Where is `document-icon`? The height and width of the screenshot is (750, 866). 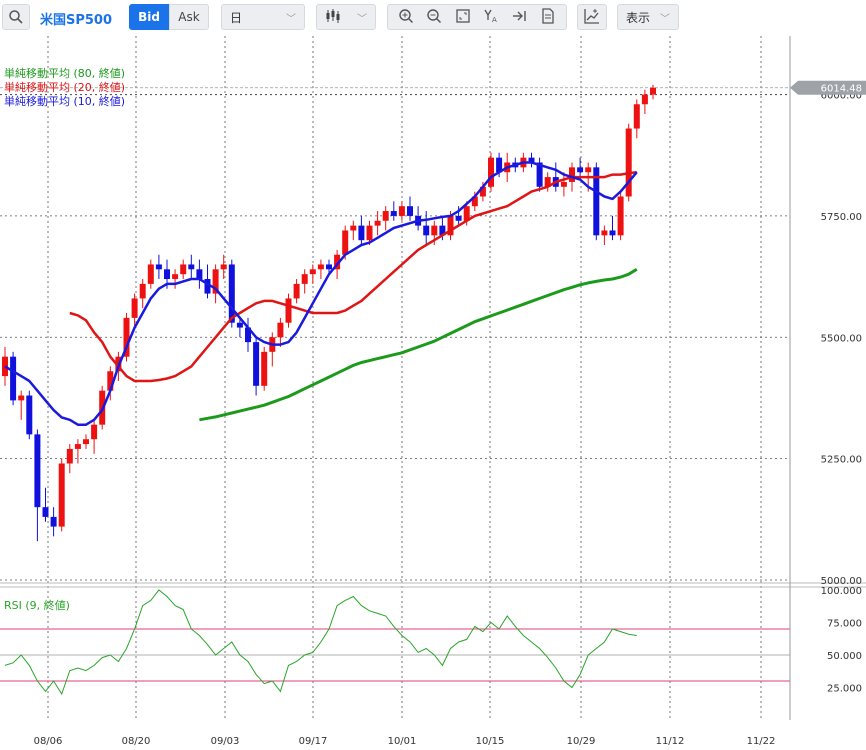 document-icon is located at coordinates (548, 17).